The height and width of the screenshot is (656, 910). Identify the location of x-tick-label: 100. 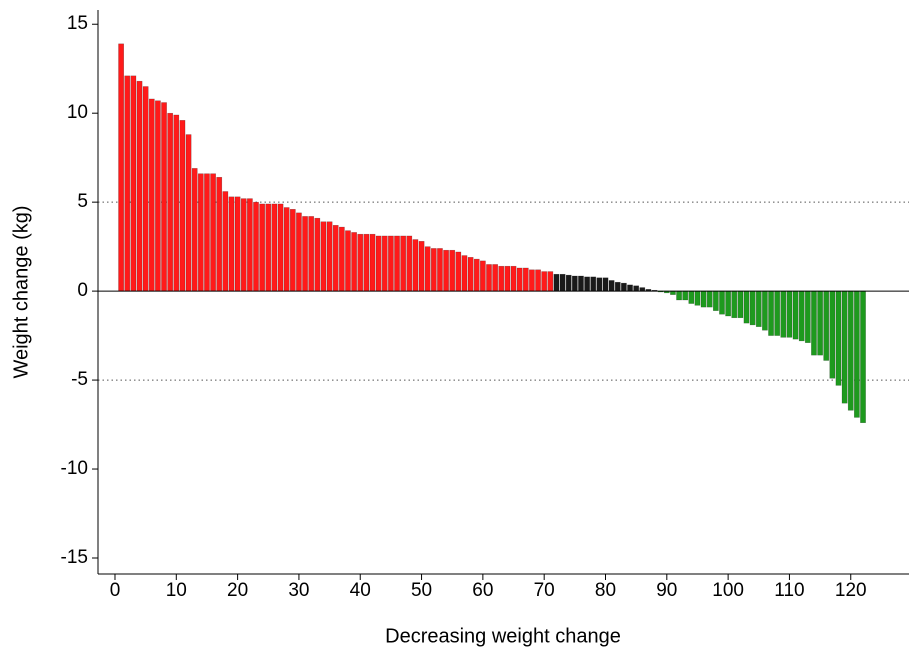
(728, 590).